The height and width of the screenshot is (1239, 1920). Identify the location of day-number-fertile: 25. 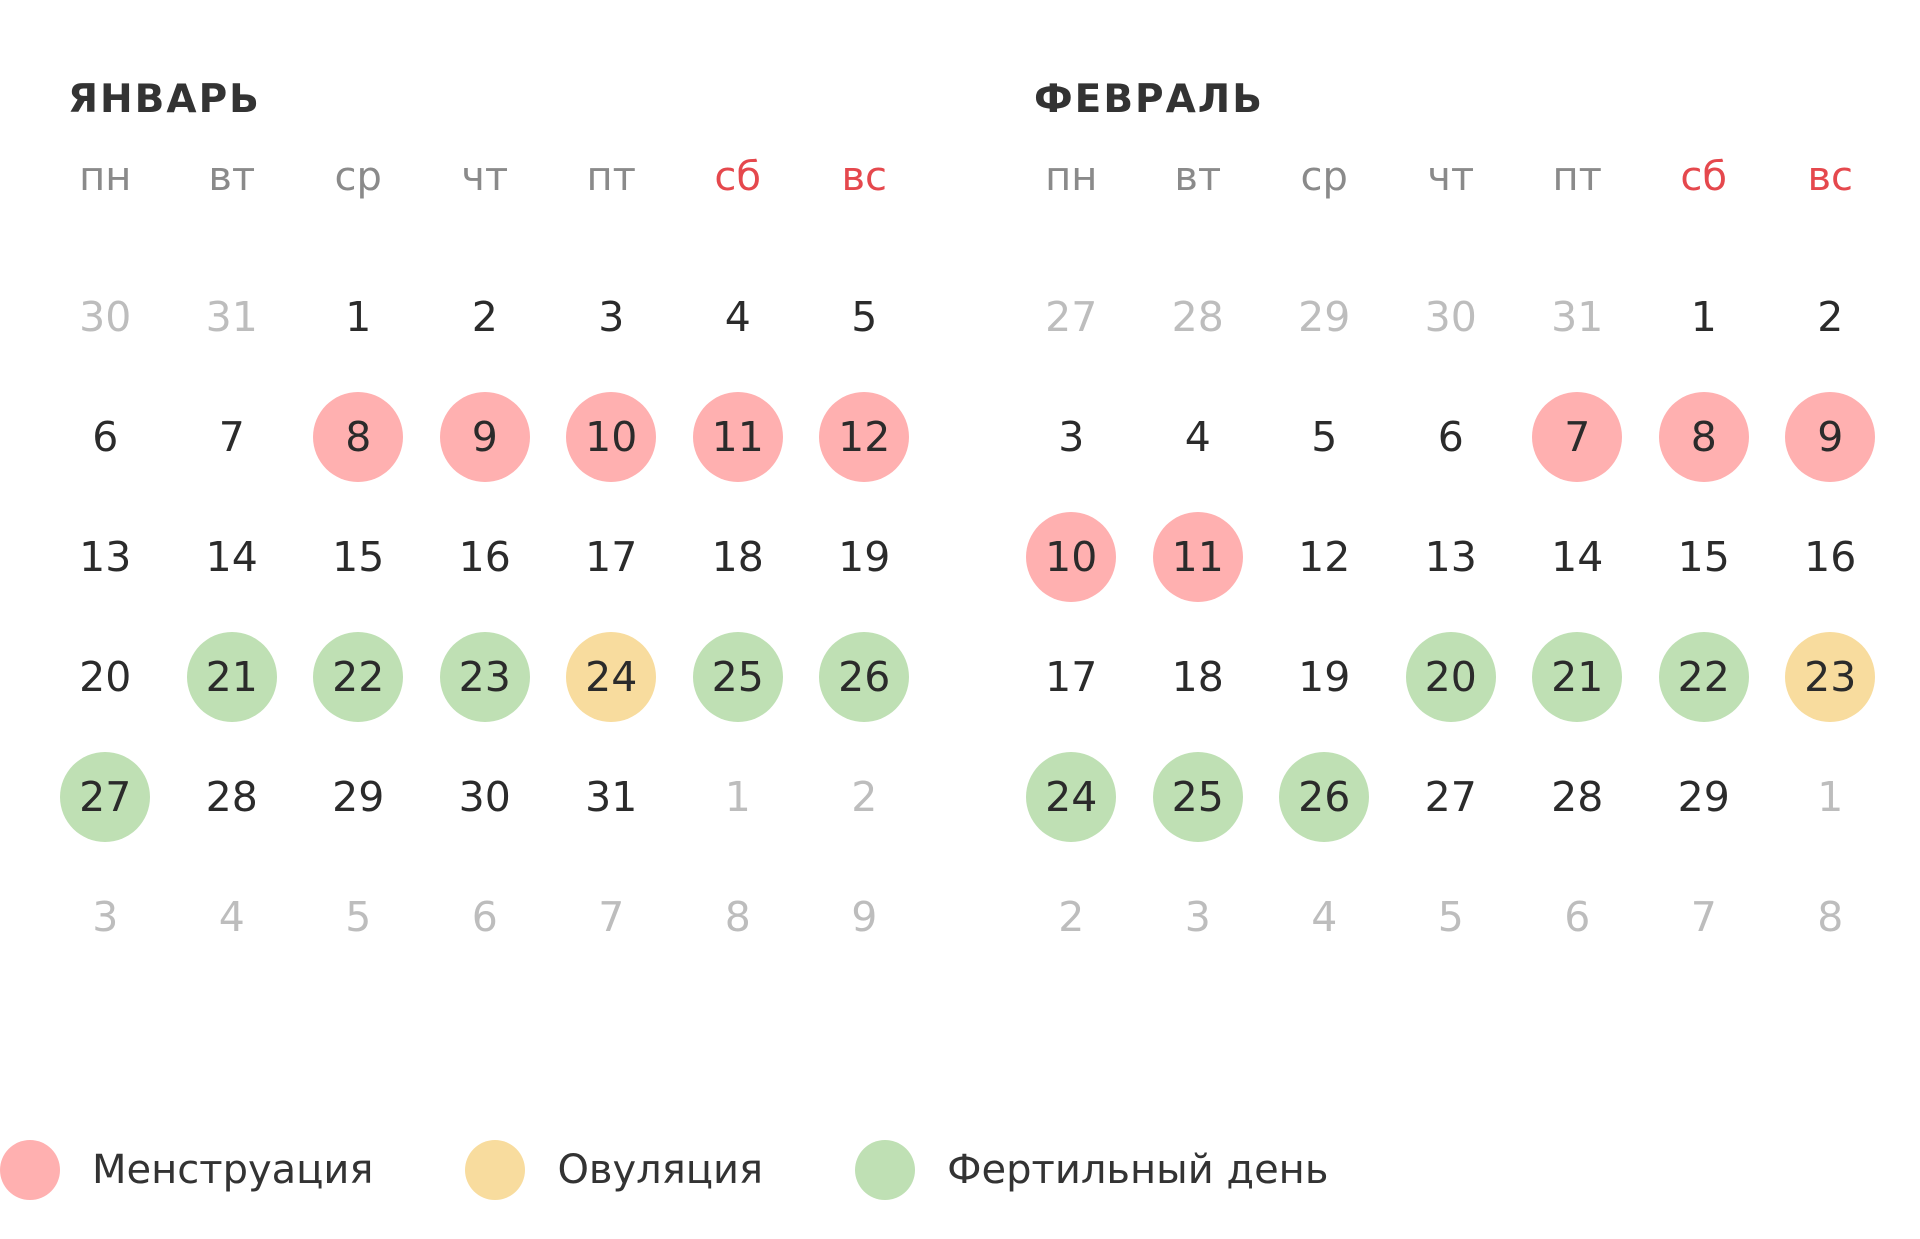
(1197, 797).